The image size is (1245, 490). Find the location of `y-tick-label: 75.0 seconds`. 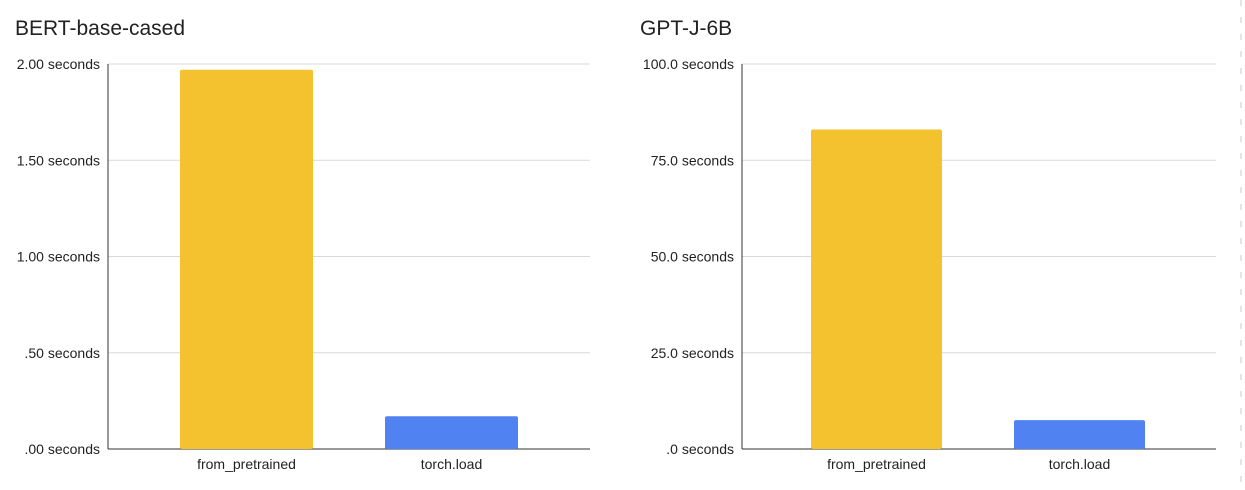

y-tick-label: 75.0 seconds is located at coordinates (692, 160).